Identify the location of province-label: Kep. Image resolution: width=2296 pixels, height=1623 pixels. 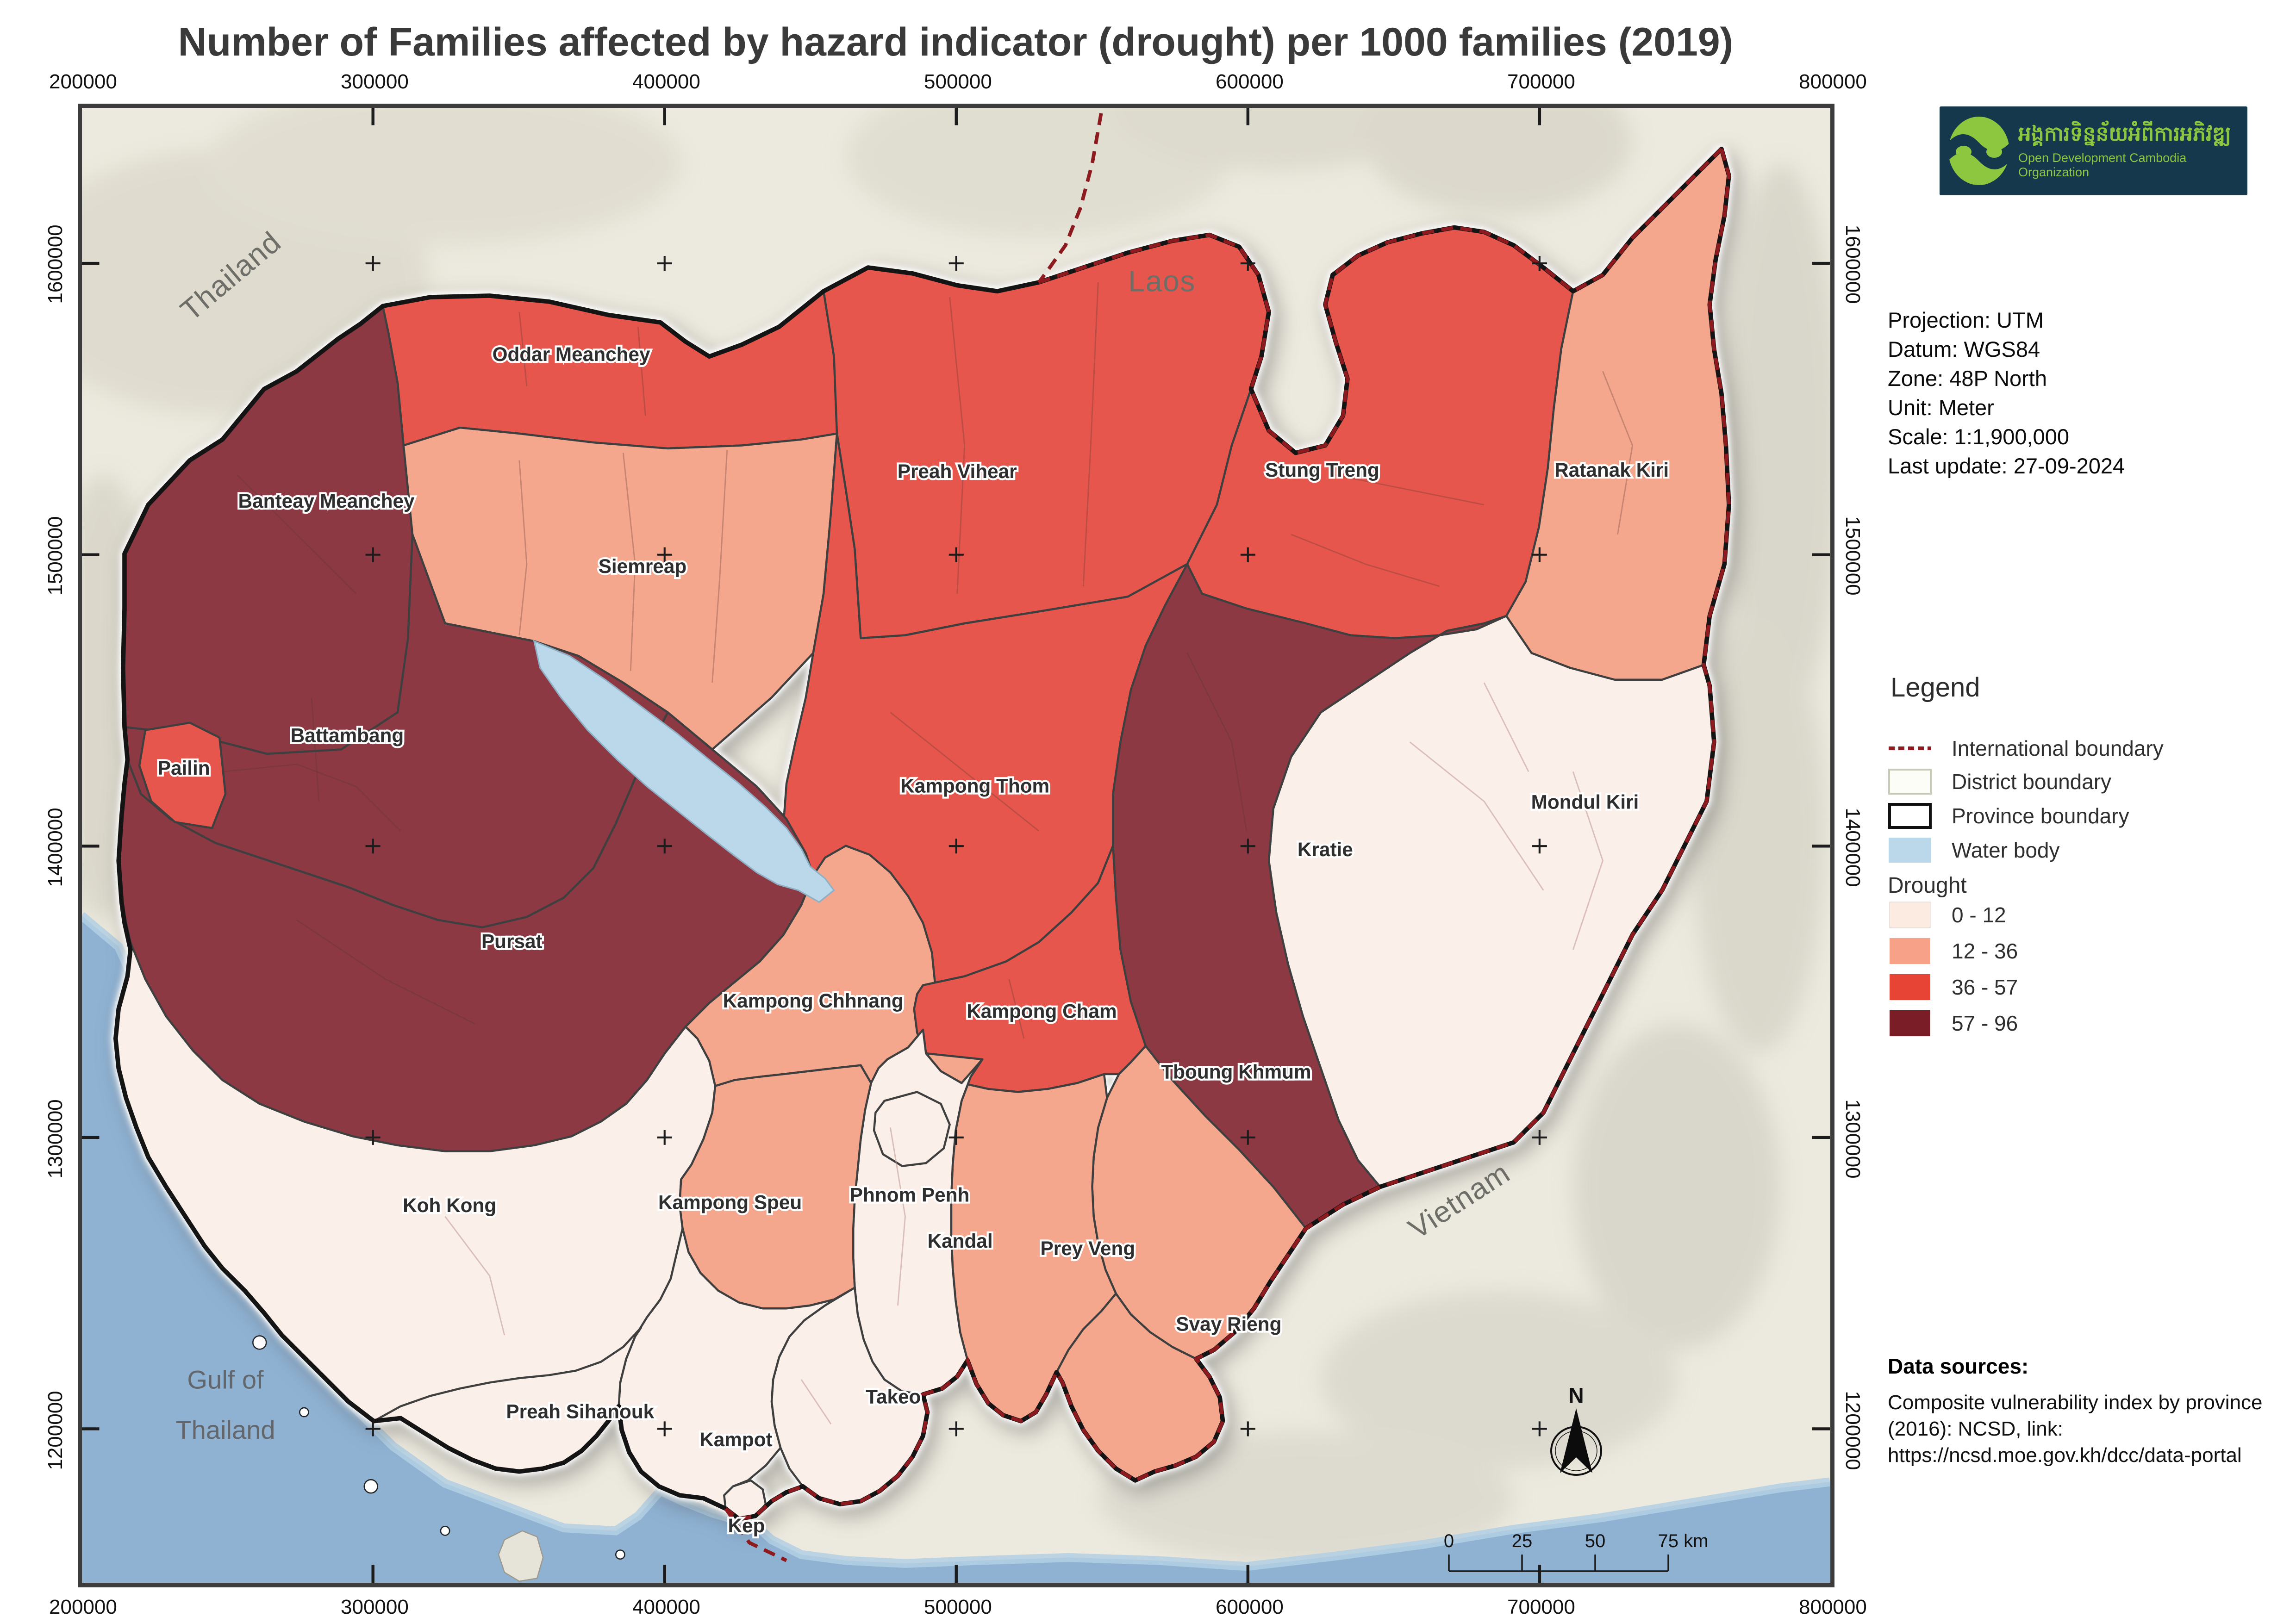
(746, 1525).